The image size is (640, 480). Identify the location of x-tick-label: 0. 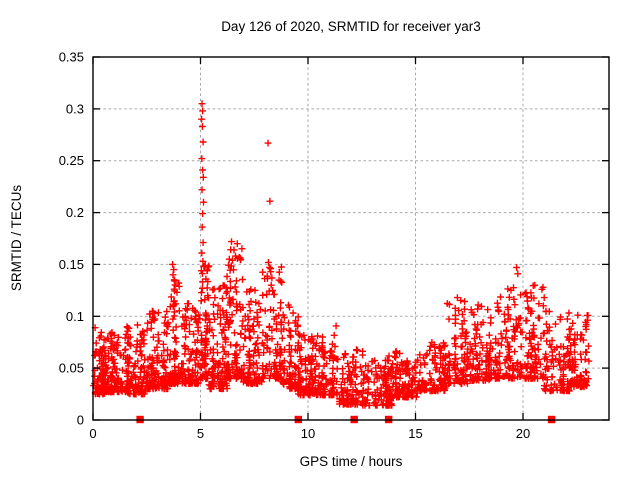
(92, 433).